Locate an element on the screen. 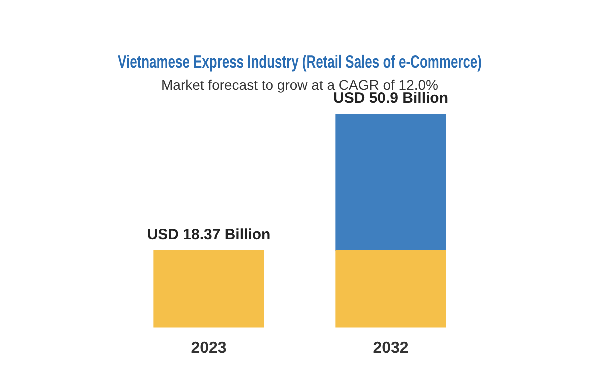 This screenshot has height=389, width=600. total-label: USD 50.9 Billion is located at coordinates (391, 99).